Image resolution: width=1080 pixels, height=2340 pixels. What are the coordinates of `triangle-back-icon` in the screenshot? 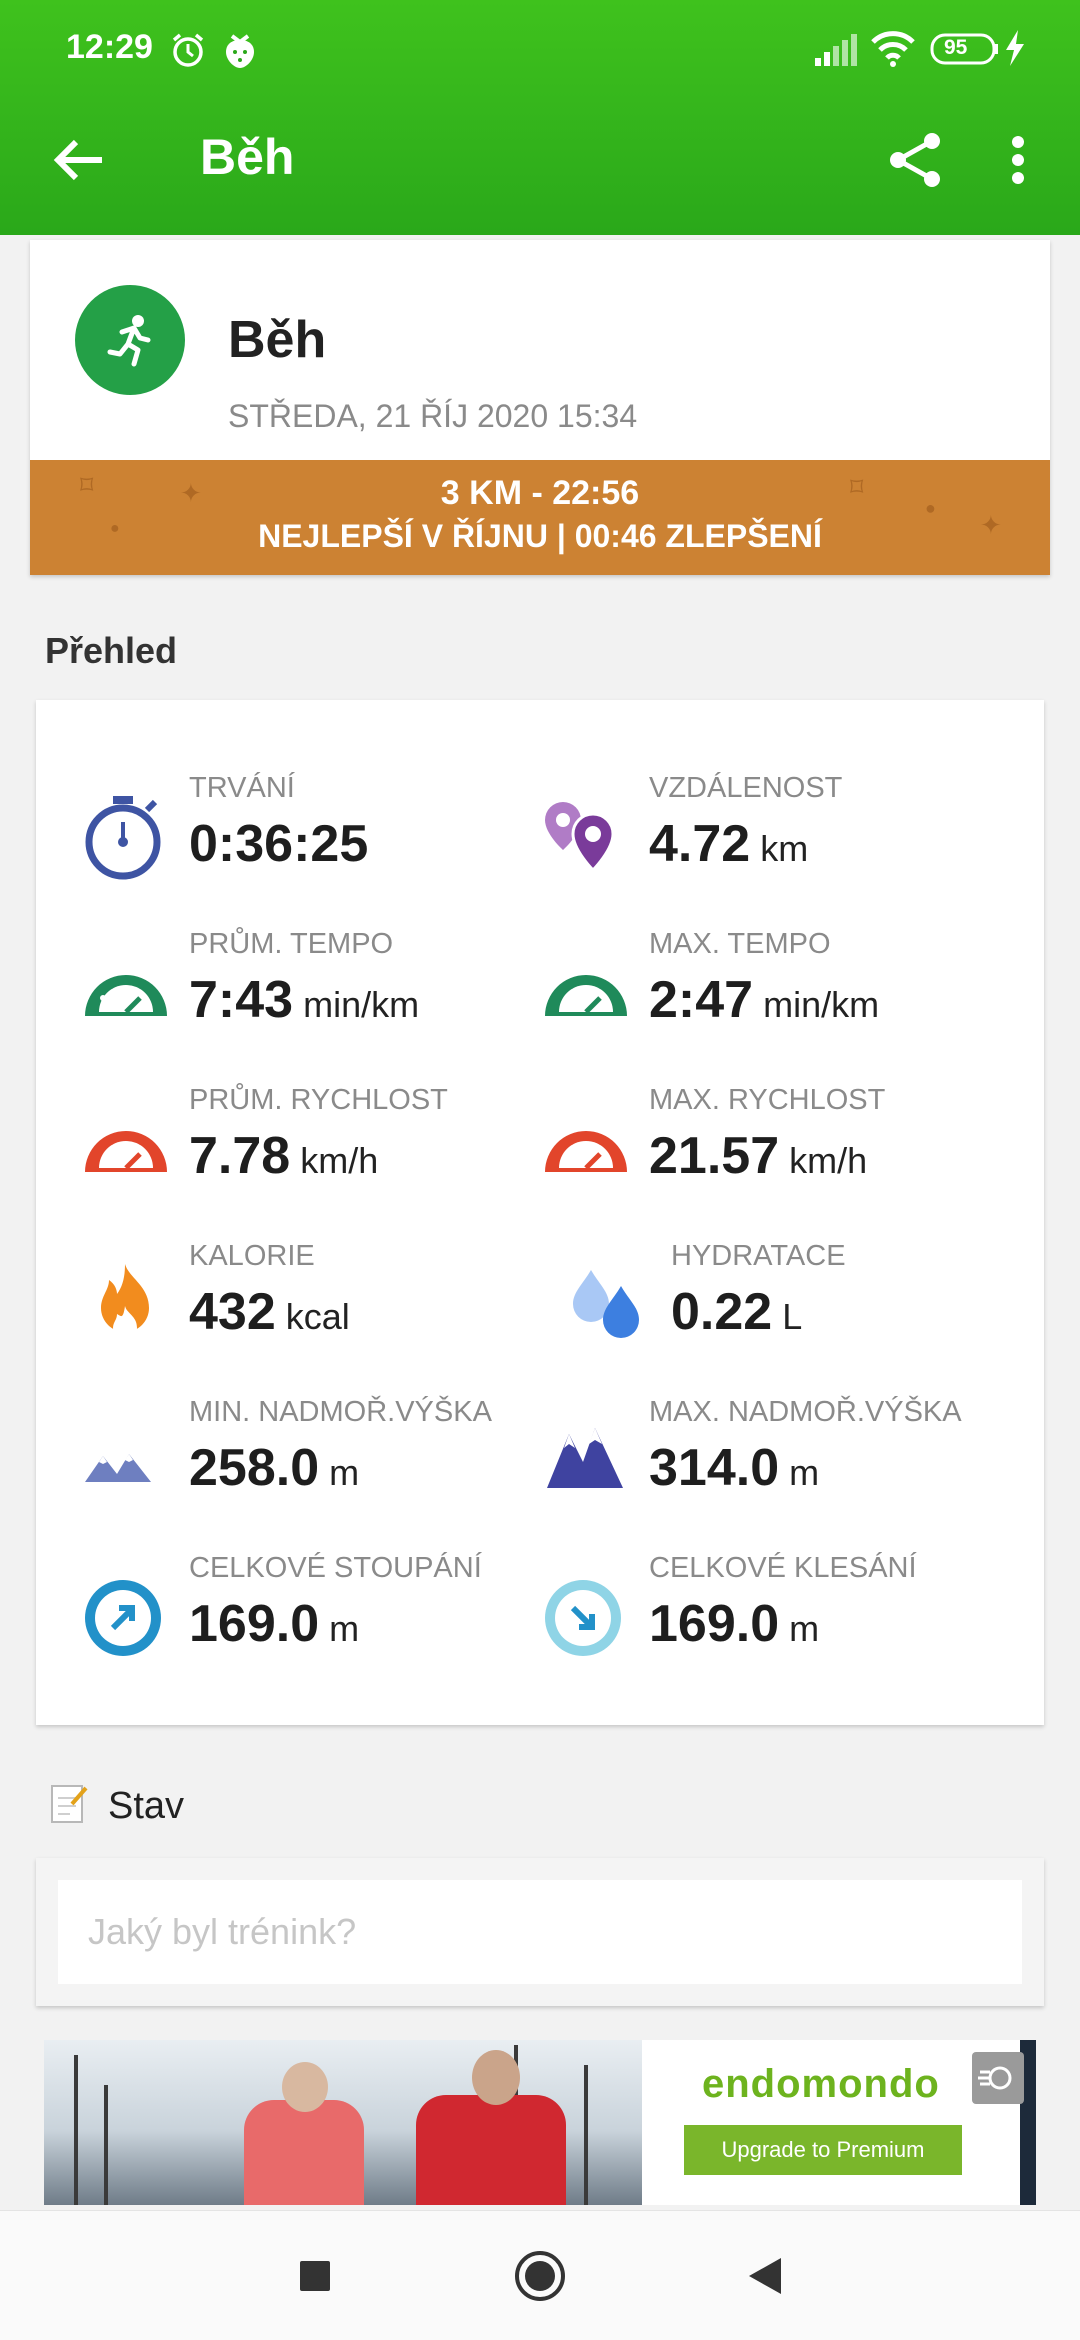 It's located at (765, 2276).